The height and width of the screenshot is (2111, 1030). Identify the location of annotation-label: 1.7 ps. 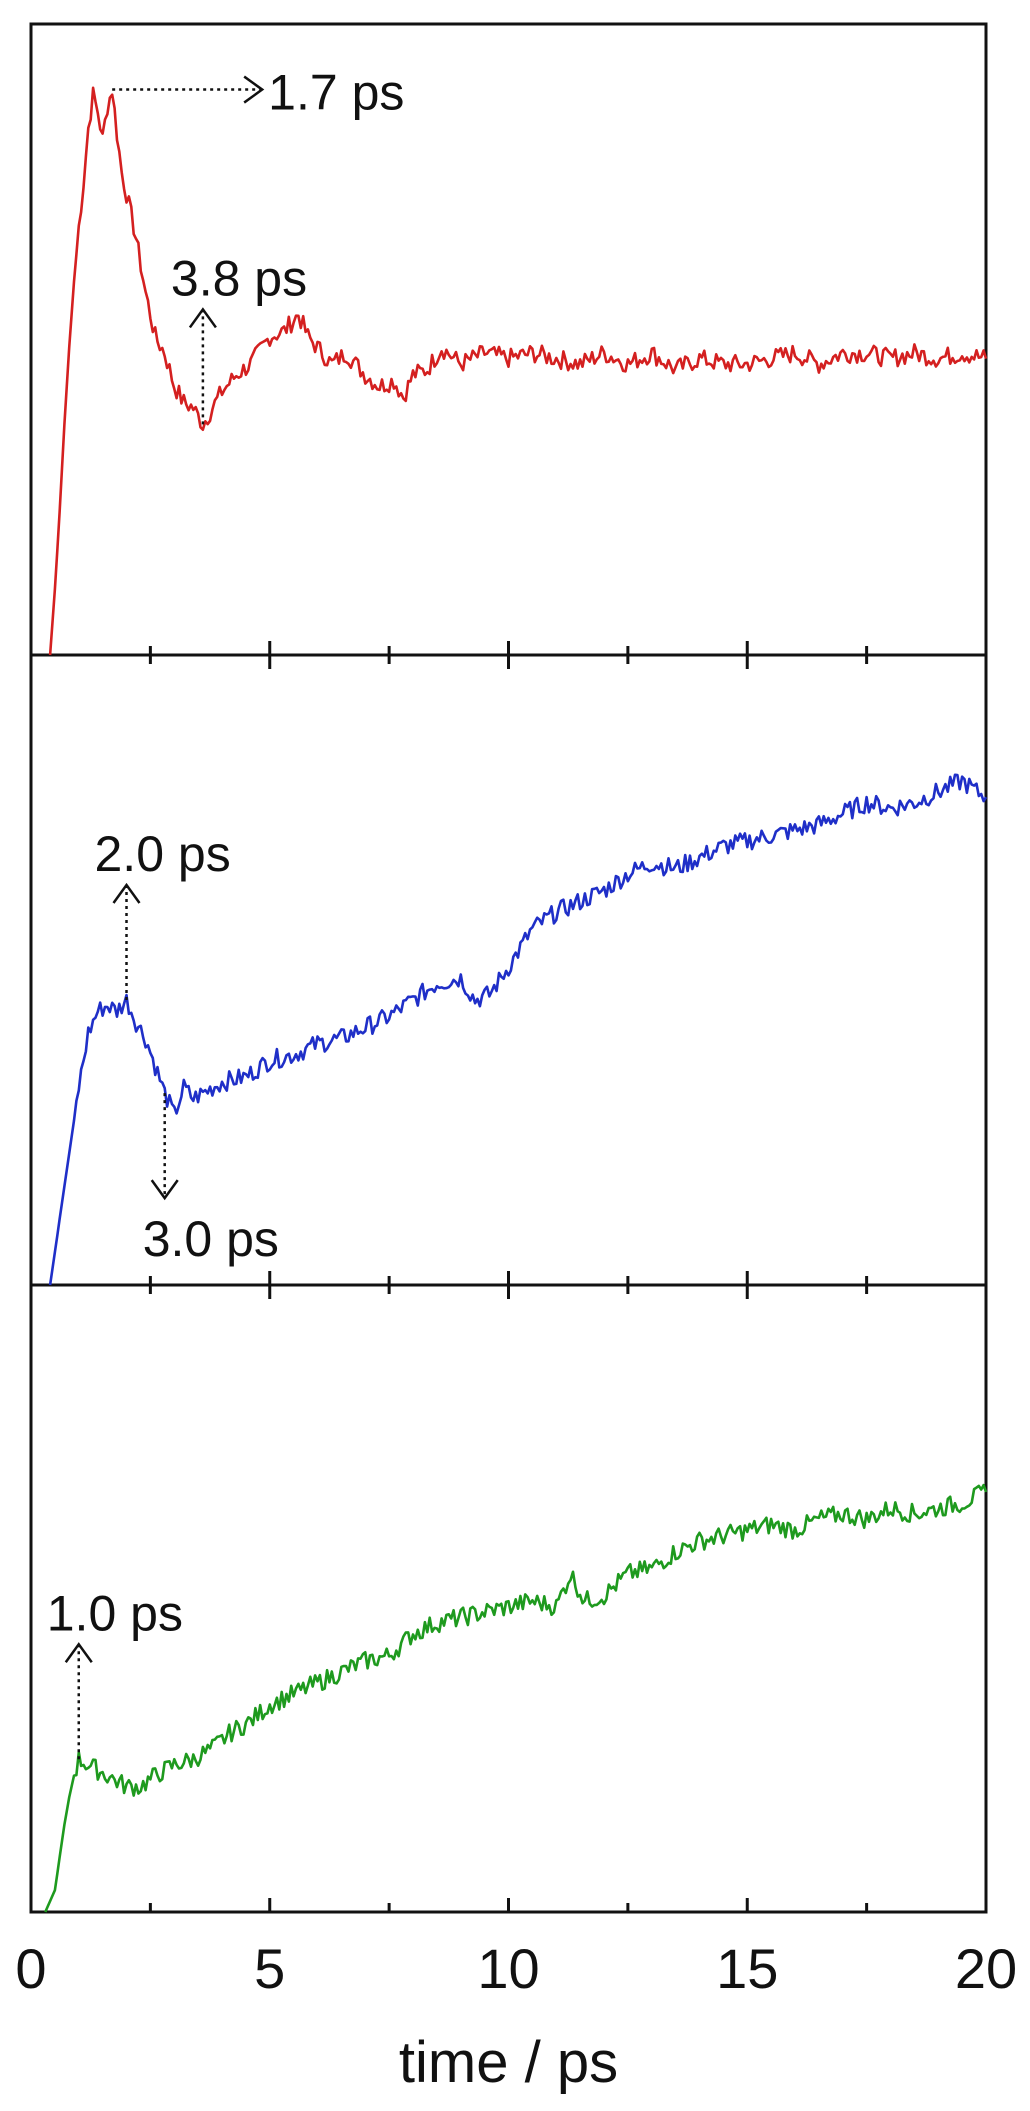
(336, 93).